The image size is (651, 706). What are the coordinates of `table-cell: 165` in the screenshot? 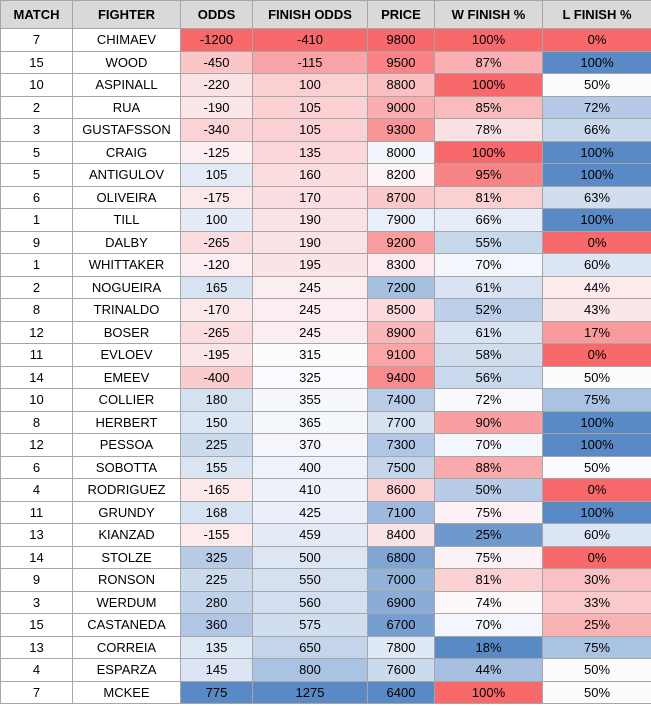 It's located at (216, 287).